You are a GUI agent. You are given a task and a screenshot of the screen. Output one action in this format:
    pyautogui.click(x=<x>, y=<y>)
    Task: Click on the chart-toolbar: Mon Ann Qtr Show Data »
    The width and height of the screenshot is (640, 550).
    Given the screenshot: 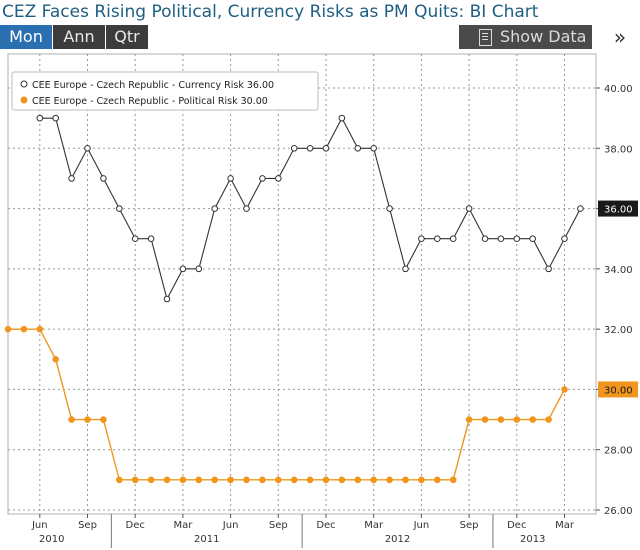 What is the action you would take?
    pyautogui.click(x=320, y=37)
    